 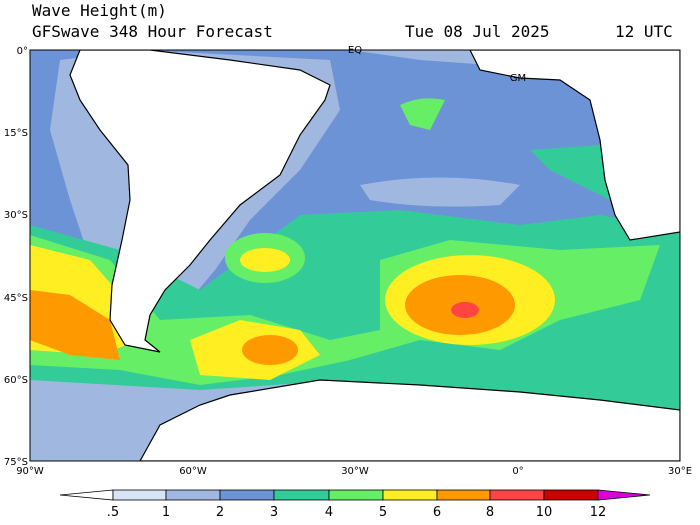 What do you see at coordinates (477, 31) in the screenshot?
I see `date: Tue 08 Jul 2025` at bounding box center [477, 31].